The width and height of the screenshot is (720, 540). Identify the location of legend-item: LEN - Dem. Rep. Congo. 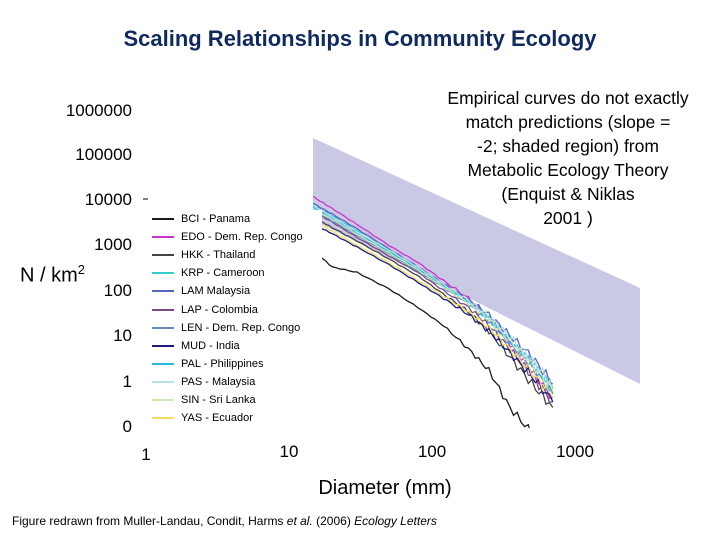
(237, 328).